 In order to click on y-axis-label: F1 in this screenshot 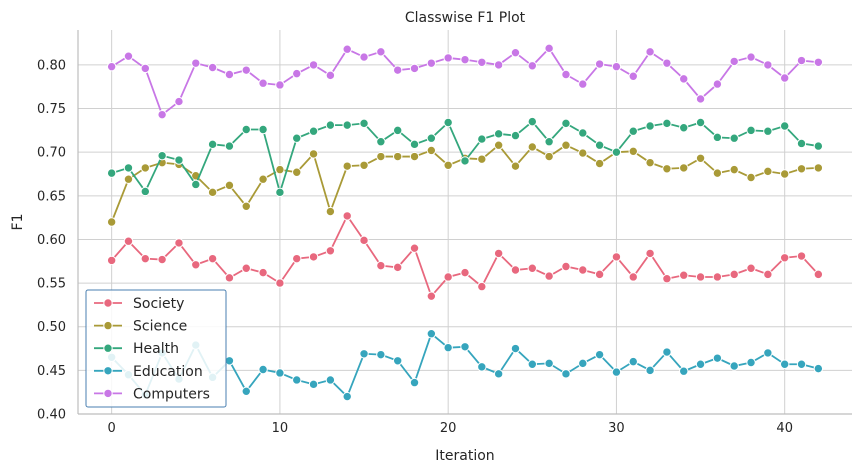, I will do `click(18, 222)`.